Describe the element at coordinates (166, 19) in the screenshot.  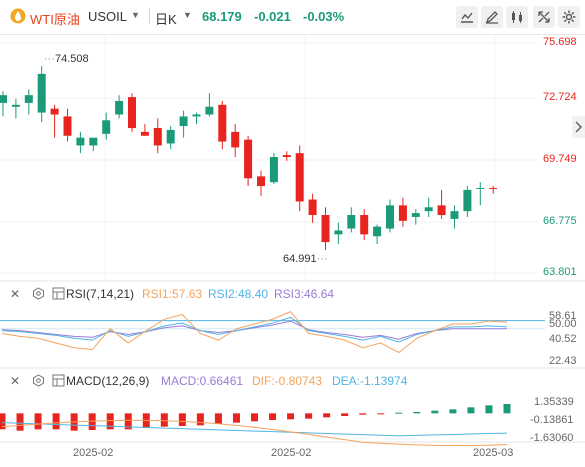
I see `period-selector: 日K` at that location.